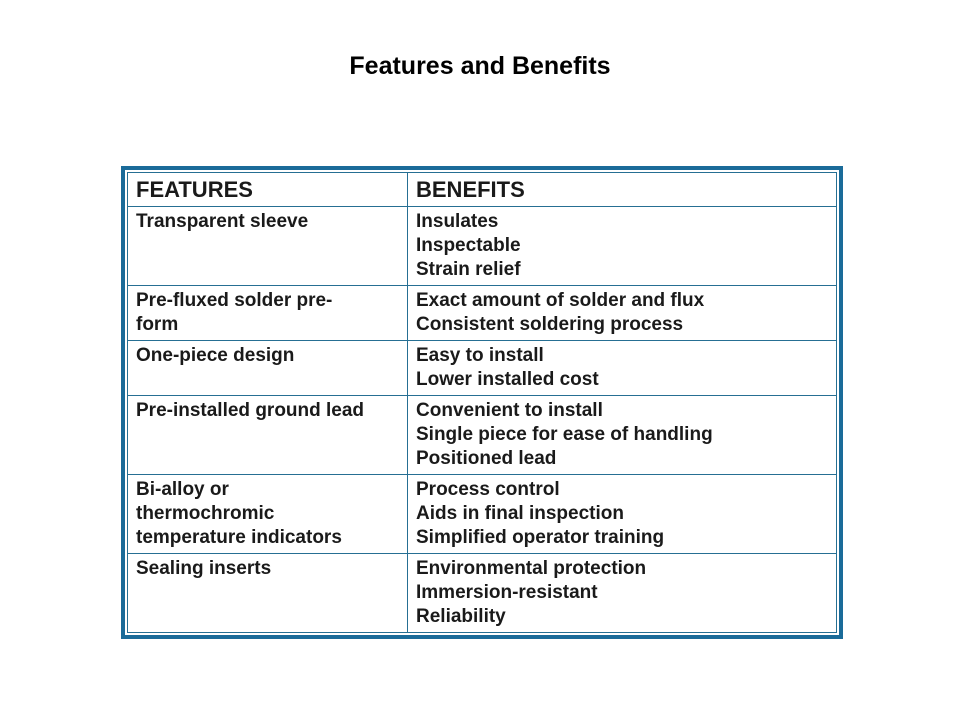 This screenshot has width=960, height=720. I want to click on table-header-row: FEATURES BENEFITS, so click(482, 189).